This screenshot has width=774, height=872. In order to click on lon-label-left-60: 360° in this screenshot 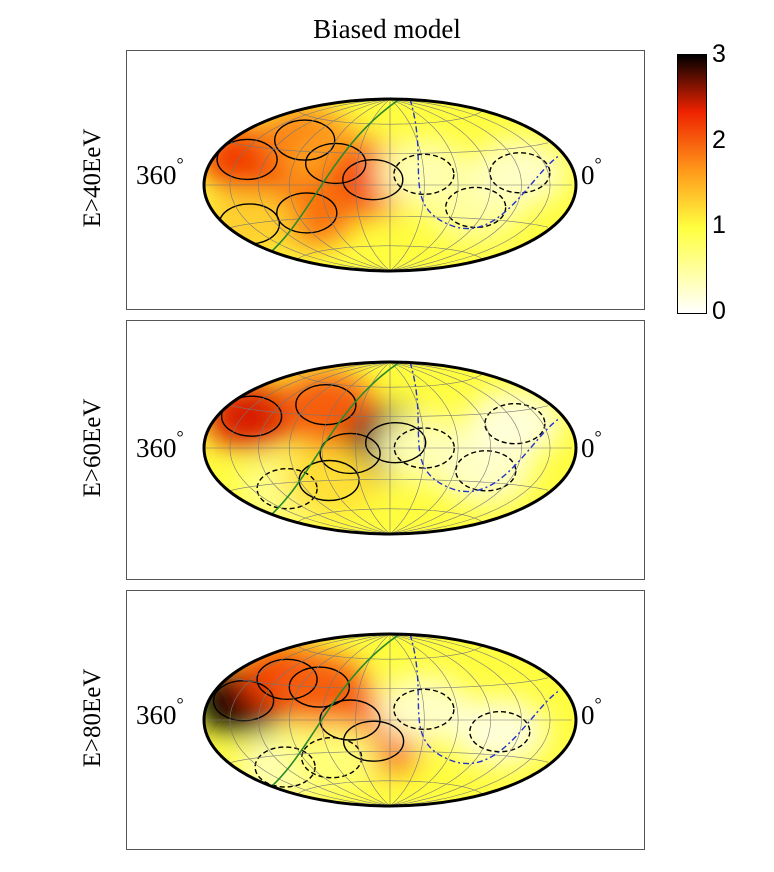, I will do `click(160, 445)`.